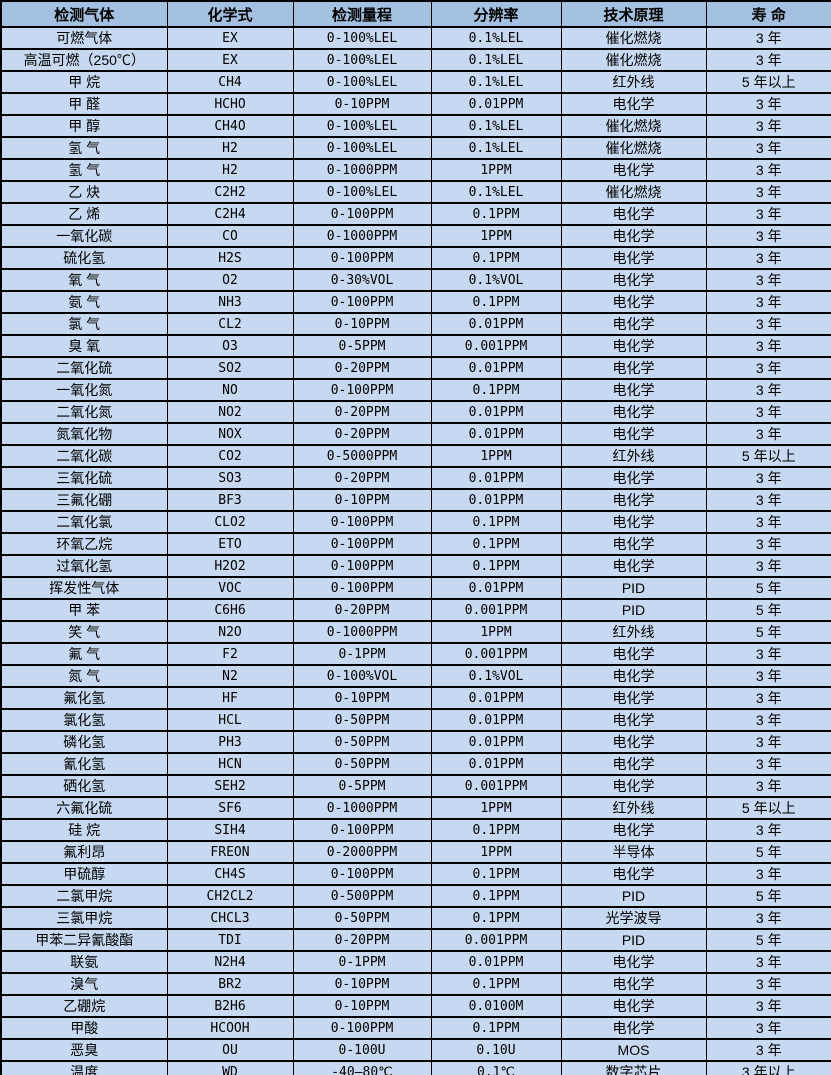  Describe the element at coordinates (230, 610) in the screenshot. I see `chemical-formula-cell: C6H6` at that location.